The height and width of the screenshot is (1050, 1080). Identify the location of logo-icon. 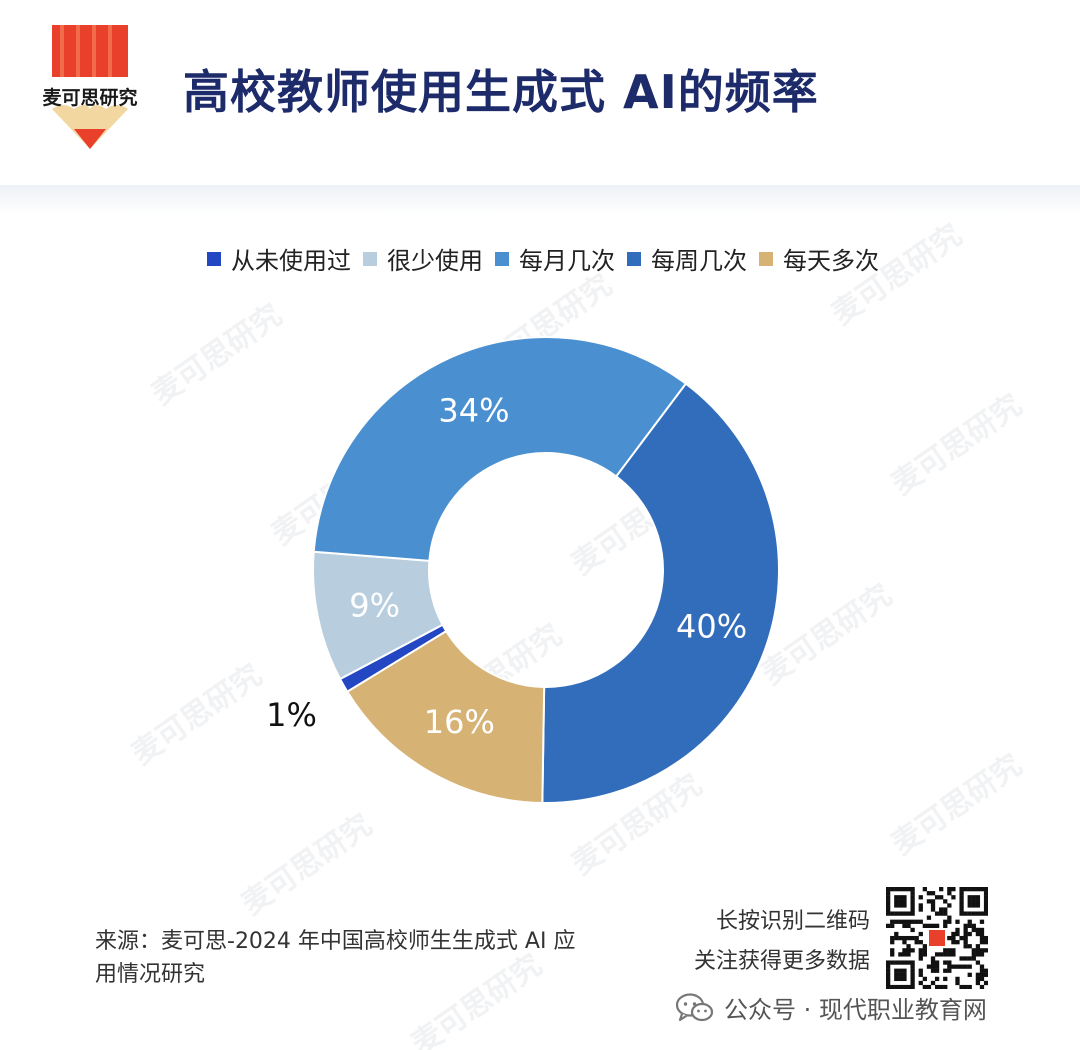
(90, 87).